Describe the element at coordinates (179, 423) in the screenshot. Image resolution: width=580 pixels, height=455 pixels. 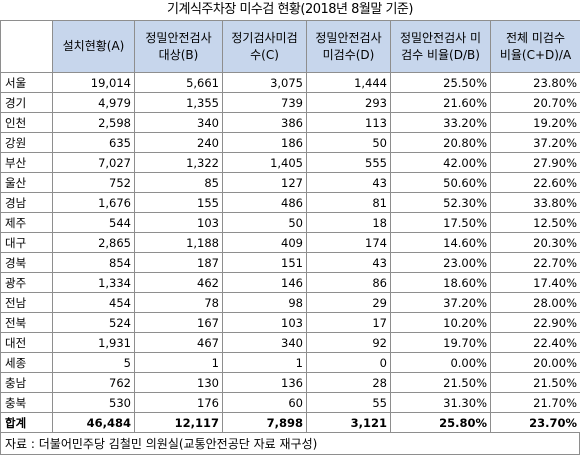
I see `value-cell: 12,117` at that location.